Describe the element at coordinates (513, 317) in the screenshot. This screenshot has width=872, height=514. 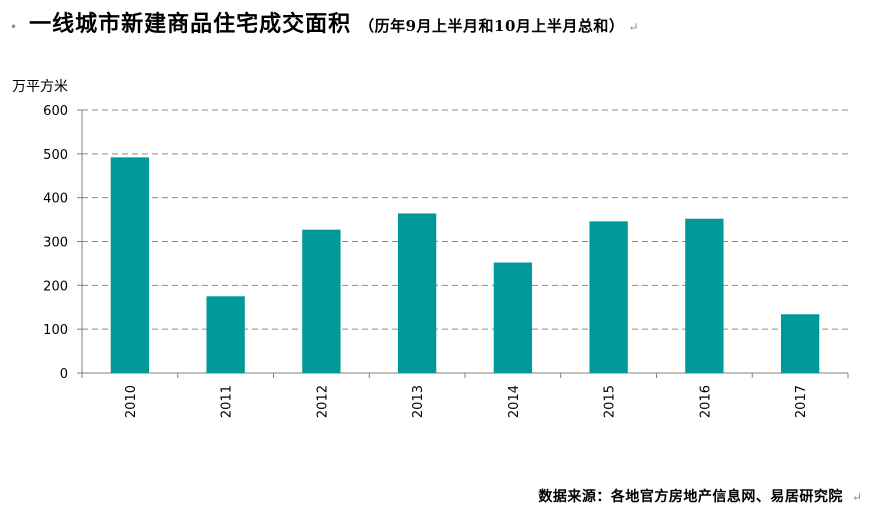
I see `bar-2014` at that location.